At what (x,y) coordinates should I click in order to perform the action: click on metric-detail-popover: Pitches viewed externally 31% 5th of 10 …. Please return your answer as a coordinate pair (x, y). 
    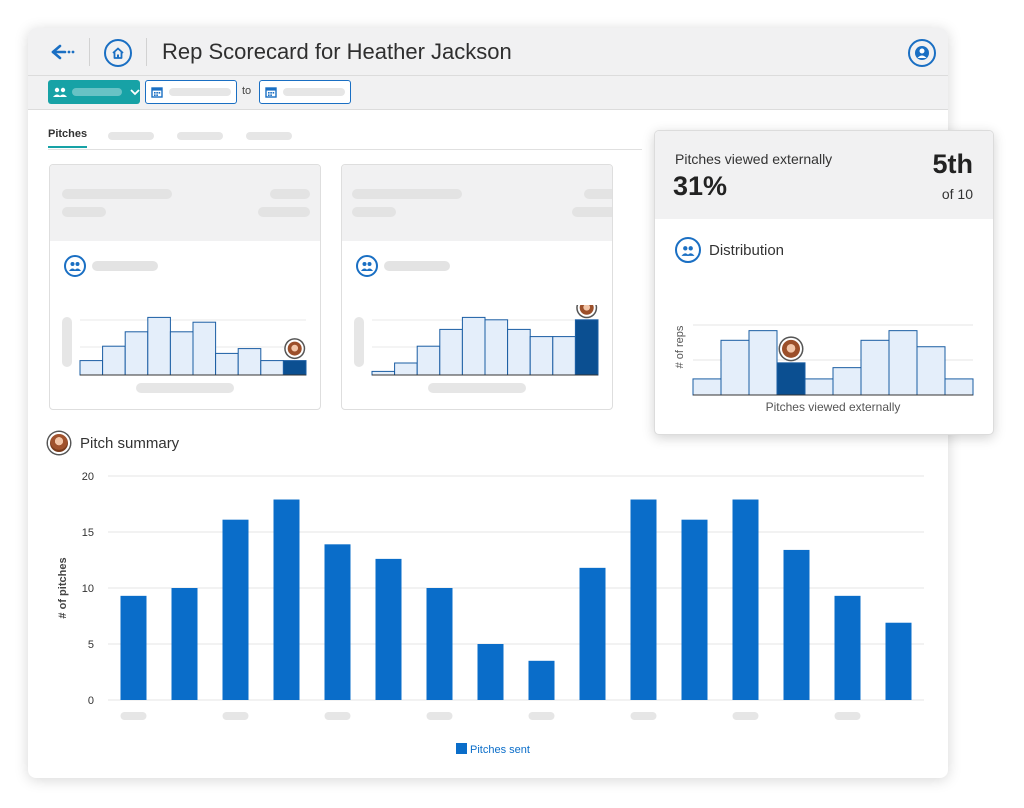
    Looking at the image, I should click on (824, 282).